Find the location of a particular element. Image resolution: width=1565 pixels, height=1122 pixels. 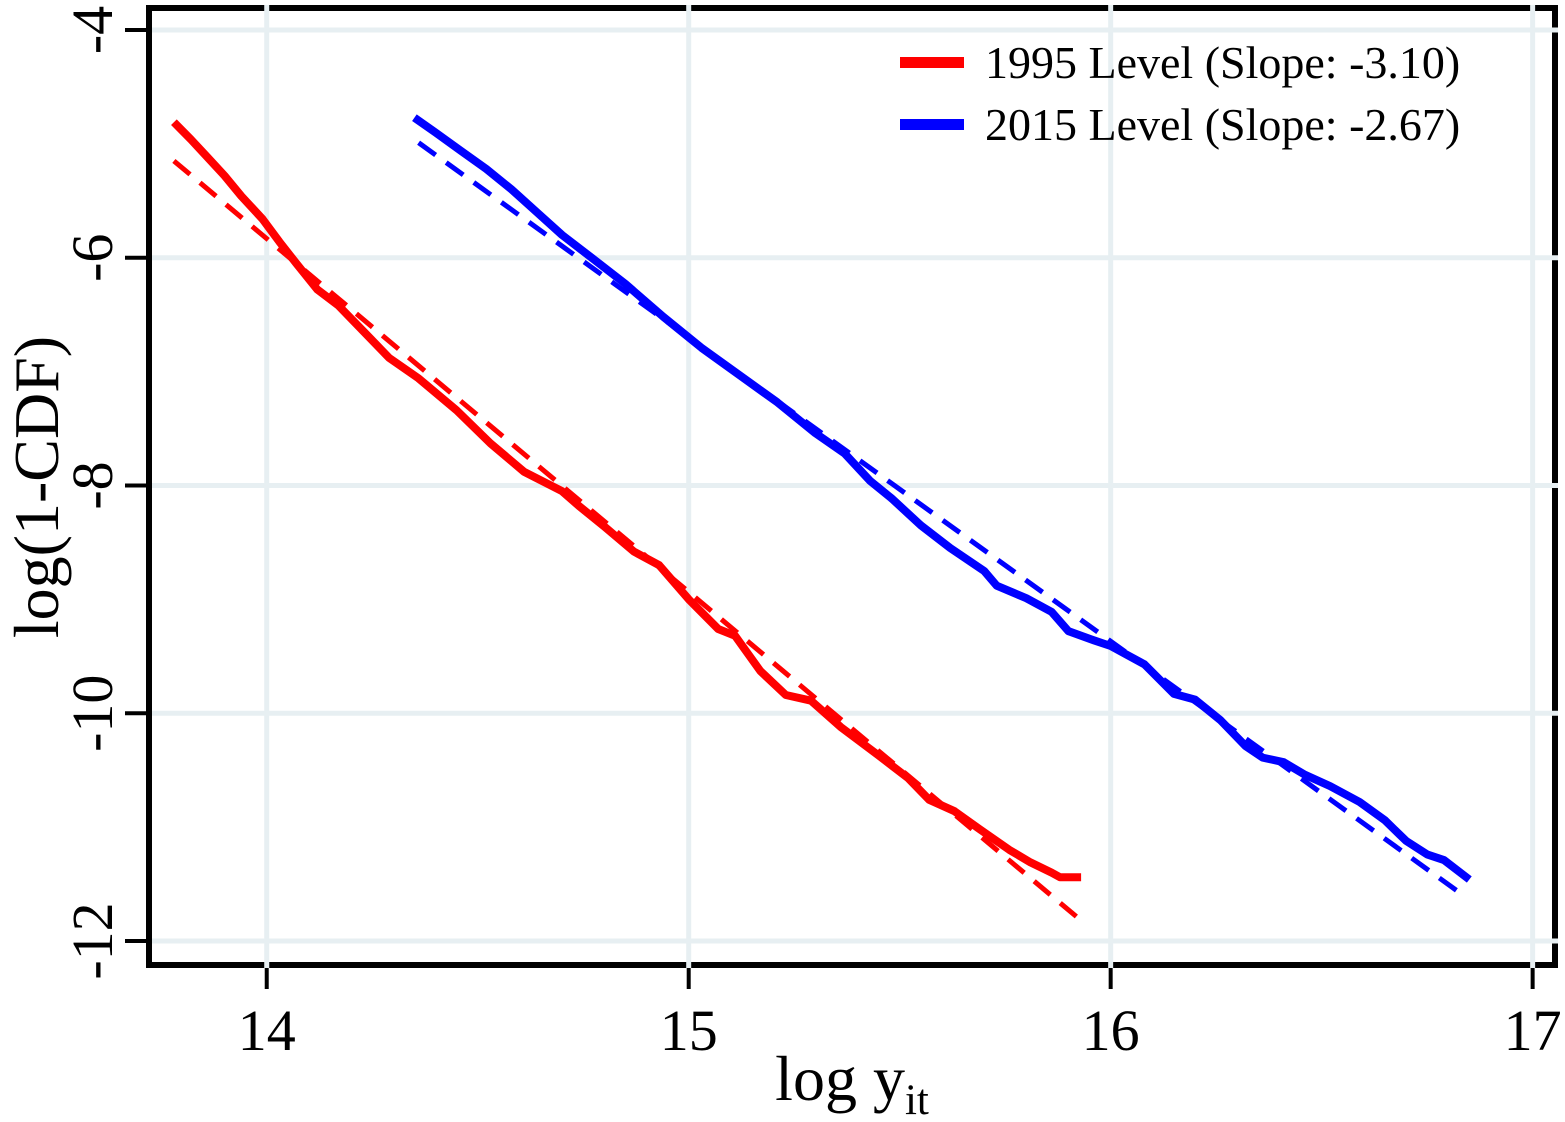

legend-row-1995: 1995 Level (Slope: -3.10) is located at coordinates (1180, 62).